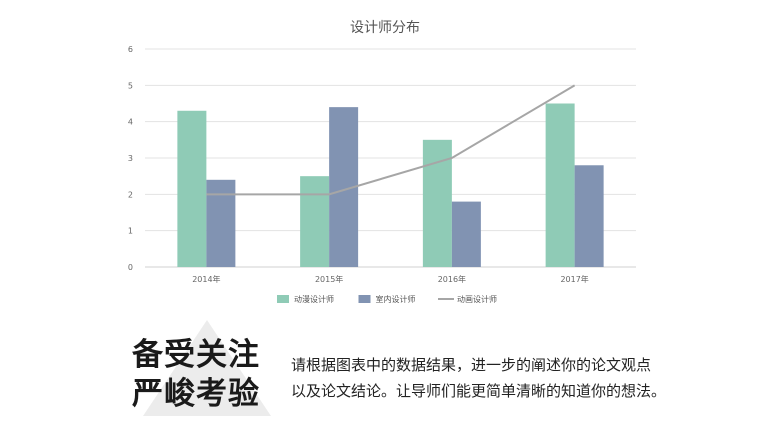 The height and width of the screenshot is (432, 768). Describe the element at coordinates (130, 49) in the screenshot. I see `y-tick-label: 6` at that location.